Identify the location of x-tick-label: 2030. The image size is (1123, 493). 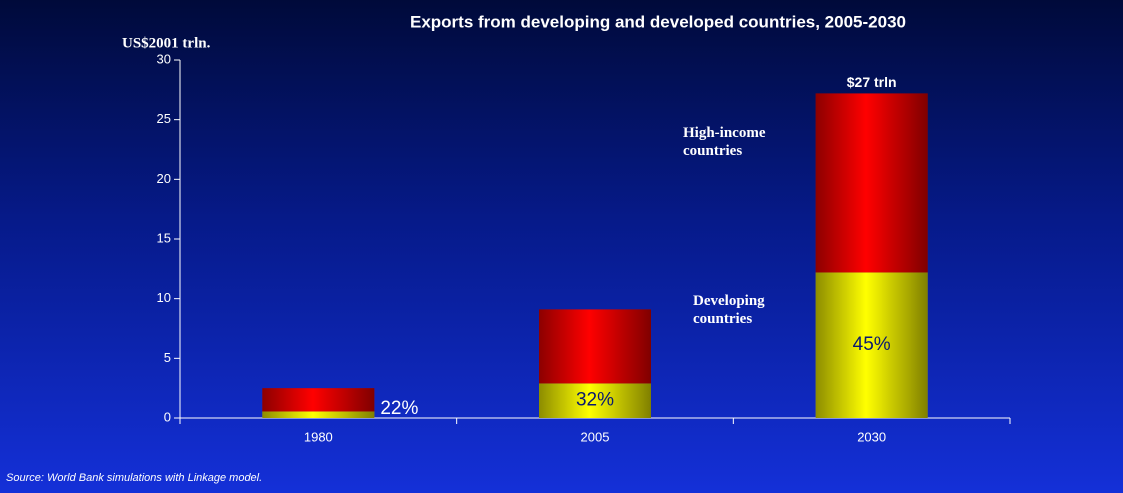
(871, 436).